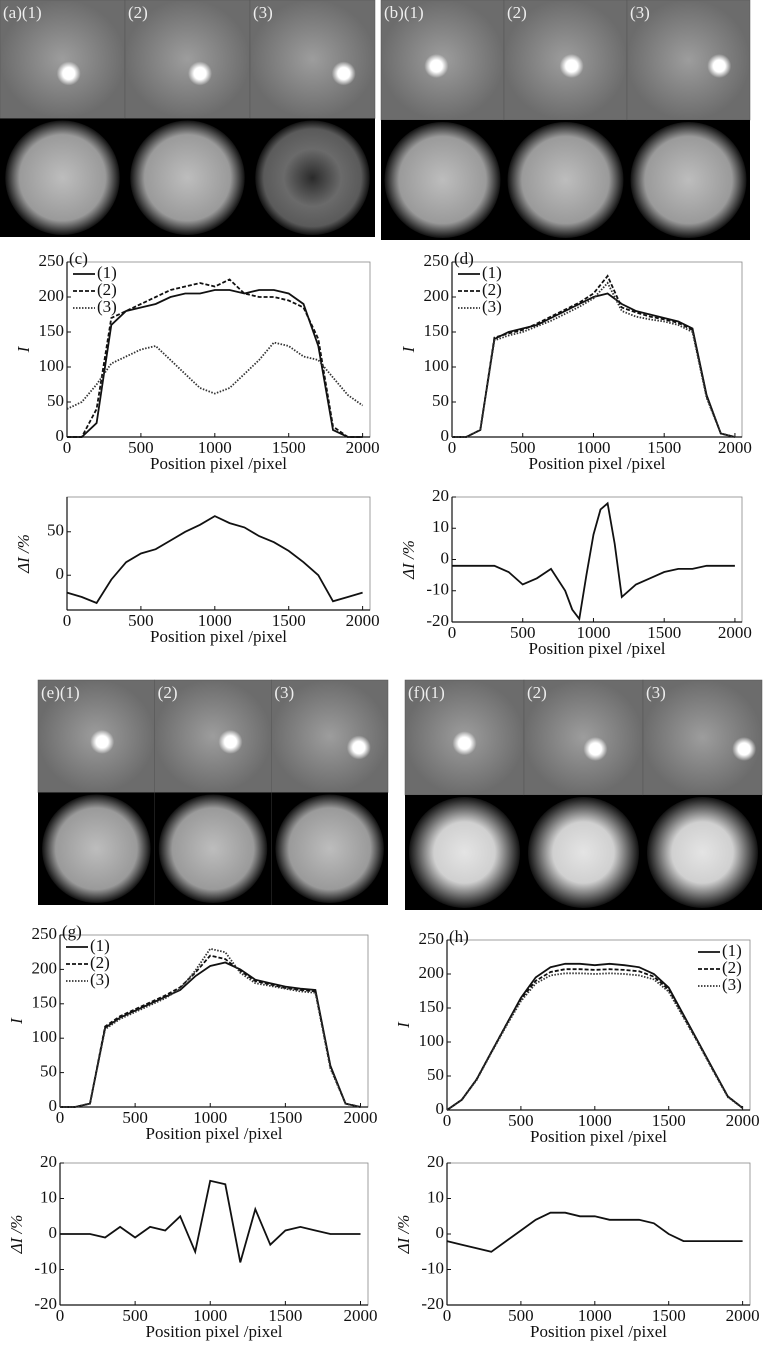 The width and height of the screenshot is (764, 1350). I want to click on y-tick-label: 20, so click(48, 1161).